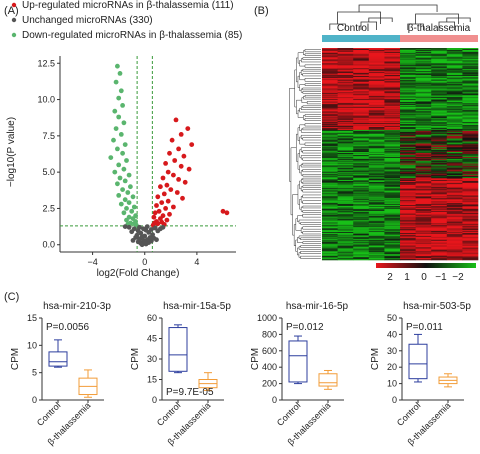 The image size is (480, 454). What do you see at coordinates (289, 414) in the screenshot?
I see `category-label: Control` at bounding box center [289, 414].